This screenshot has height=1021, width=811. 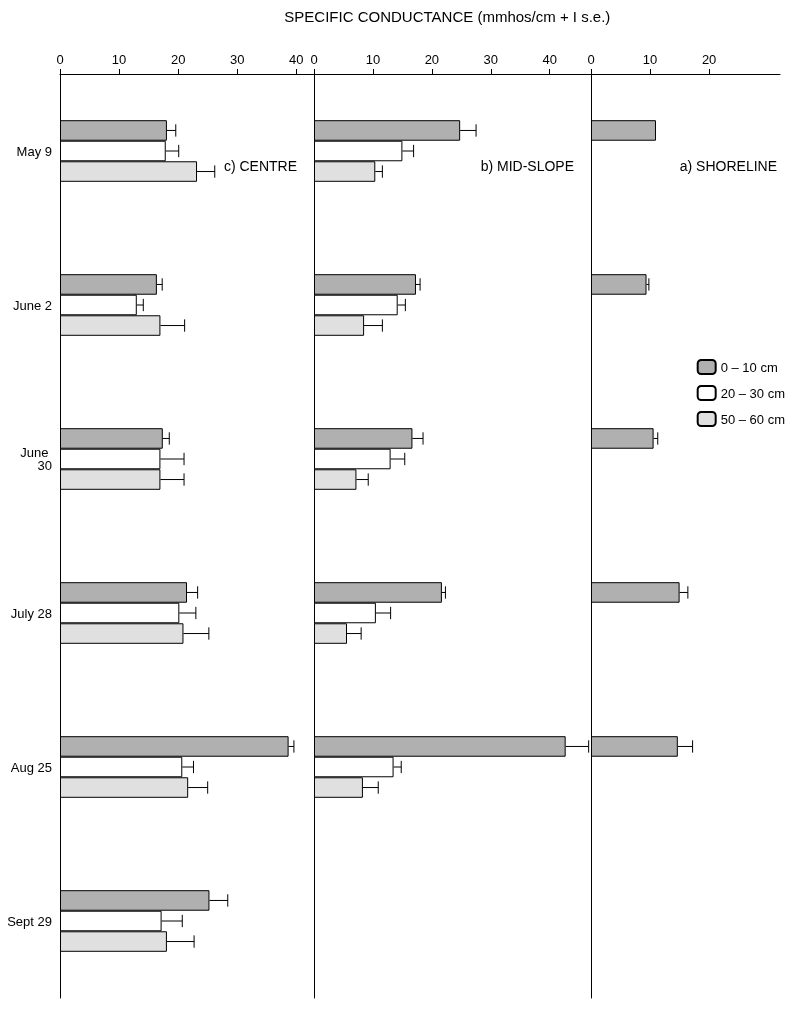 What do you see at coordinates (752, 419) in the screenshot?
I see `legend-label: 50 – 60 cm` at bounding box center [752, 419].